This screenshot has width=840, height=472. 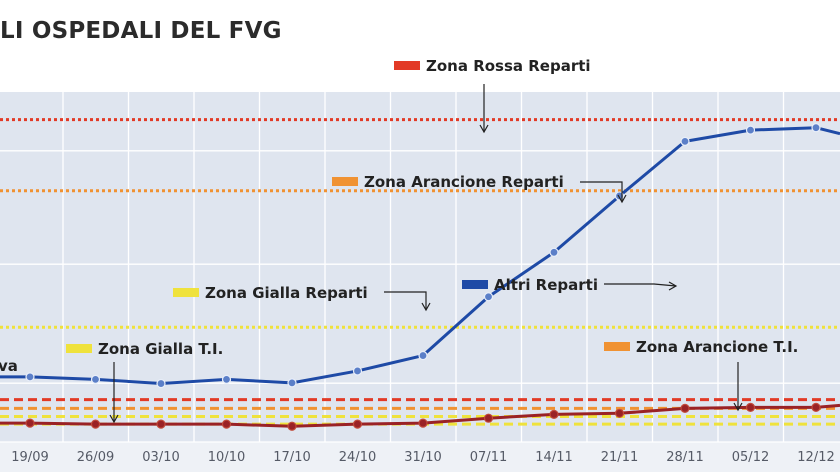 What do you see at coordinates (160, 457) in the screenshot?
I see `x-tick-label: 03/10` at bounding box center [160, 457].